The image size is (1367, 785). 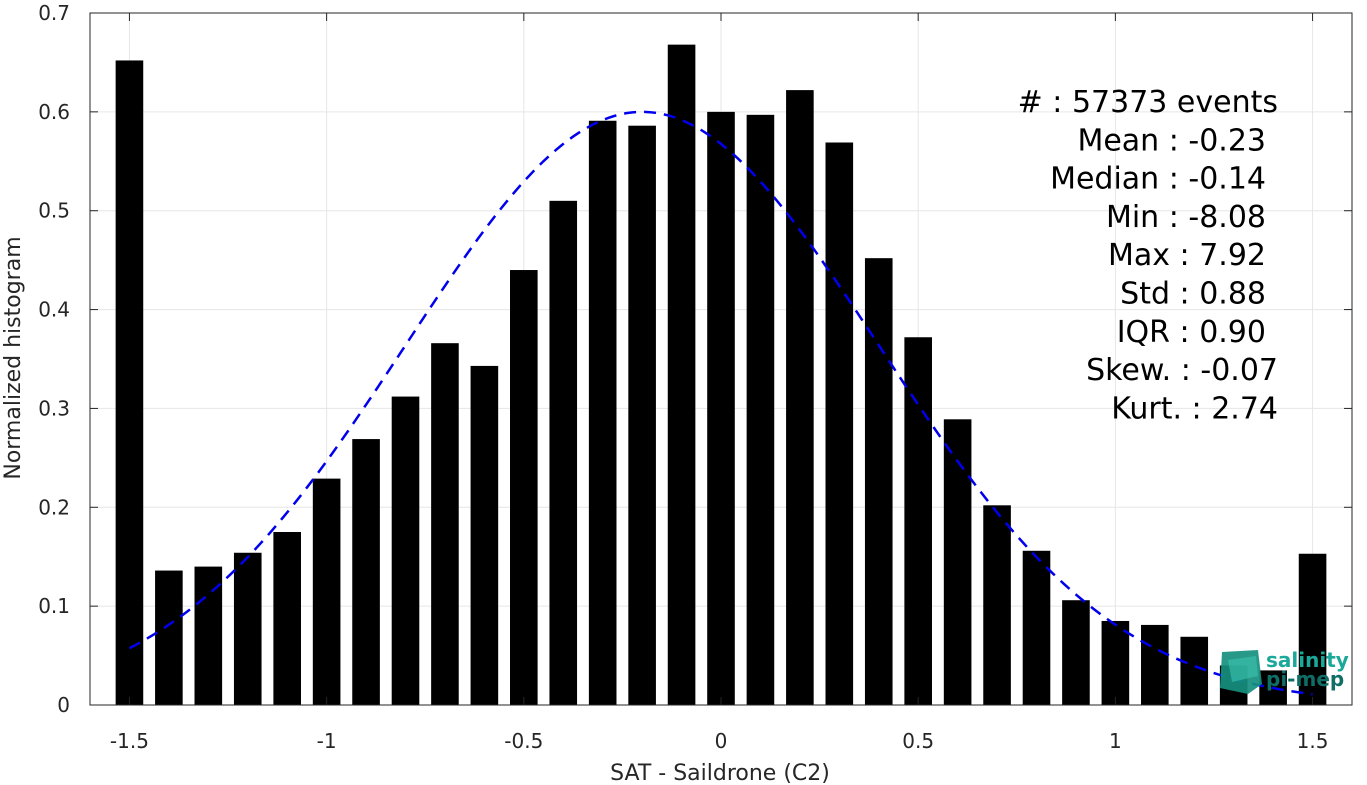 I want to click on stat-line: Min : -8.08, so click(x=1186, y=217).